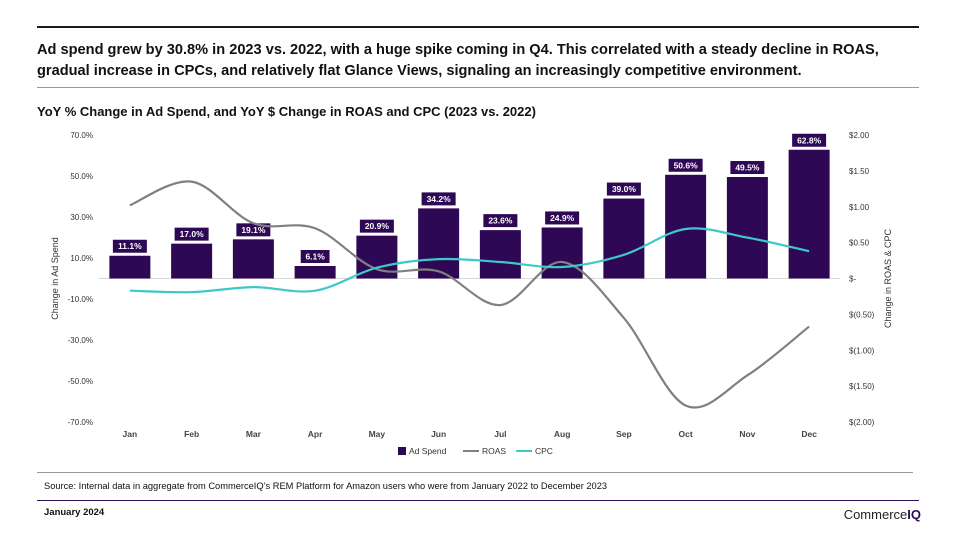 The width and height of the screenshot is (957, 537). I want to click on x-tick-label: Feb, so click(191, 434).